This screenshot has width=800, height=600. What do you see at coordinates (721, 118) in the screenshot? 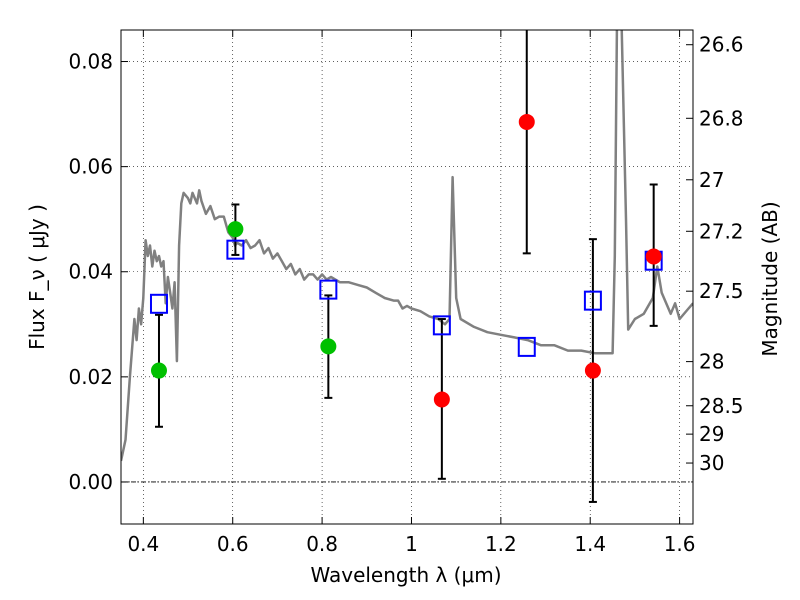
I see `y2-tick-label: 26.8` at bounding box center [721, 118].